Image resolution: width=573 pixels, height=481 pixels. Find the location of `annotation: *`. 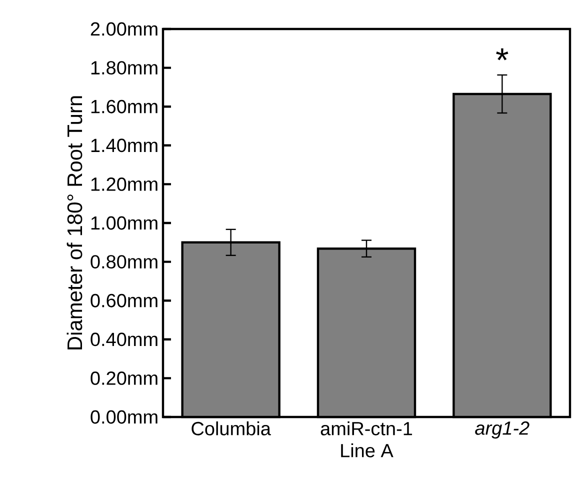

annotation: * is located at coordinates (502, 54).